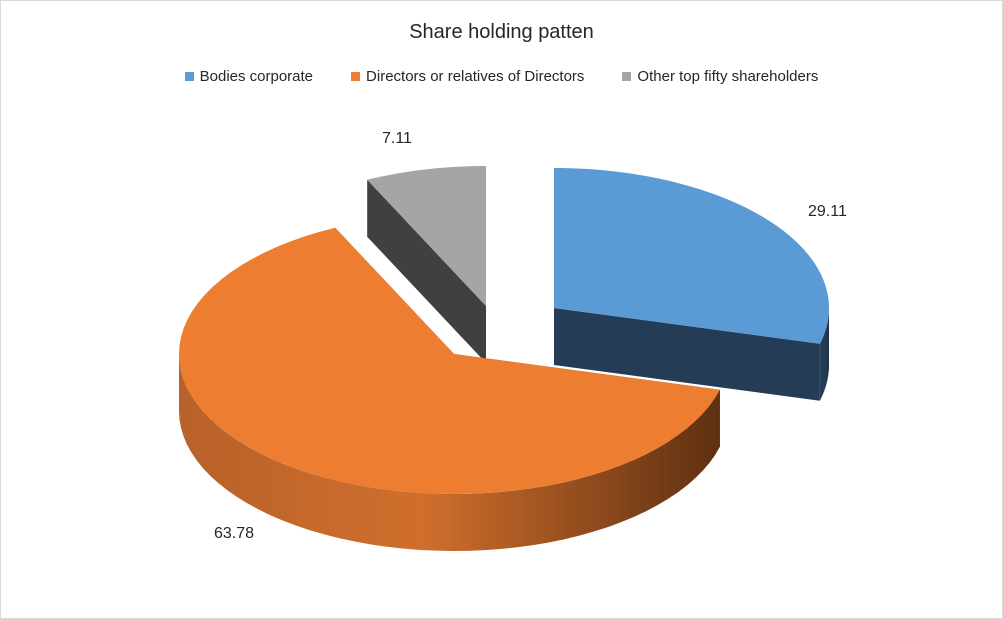 The height and width of the screenshot is (619, 1003). What do you see at coordinates (827, 211) in the screenshot?
I see `data-label-0: 29.11` at bounding box center [827, 211].